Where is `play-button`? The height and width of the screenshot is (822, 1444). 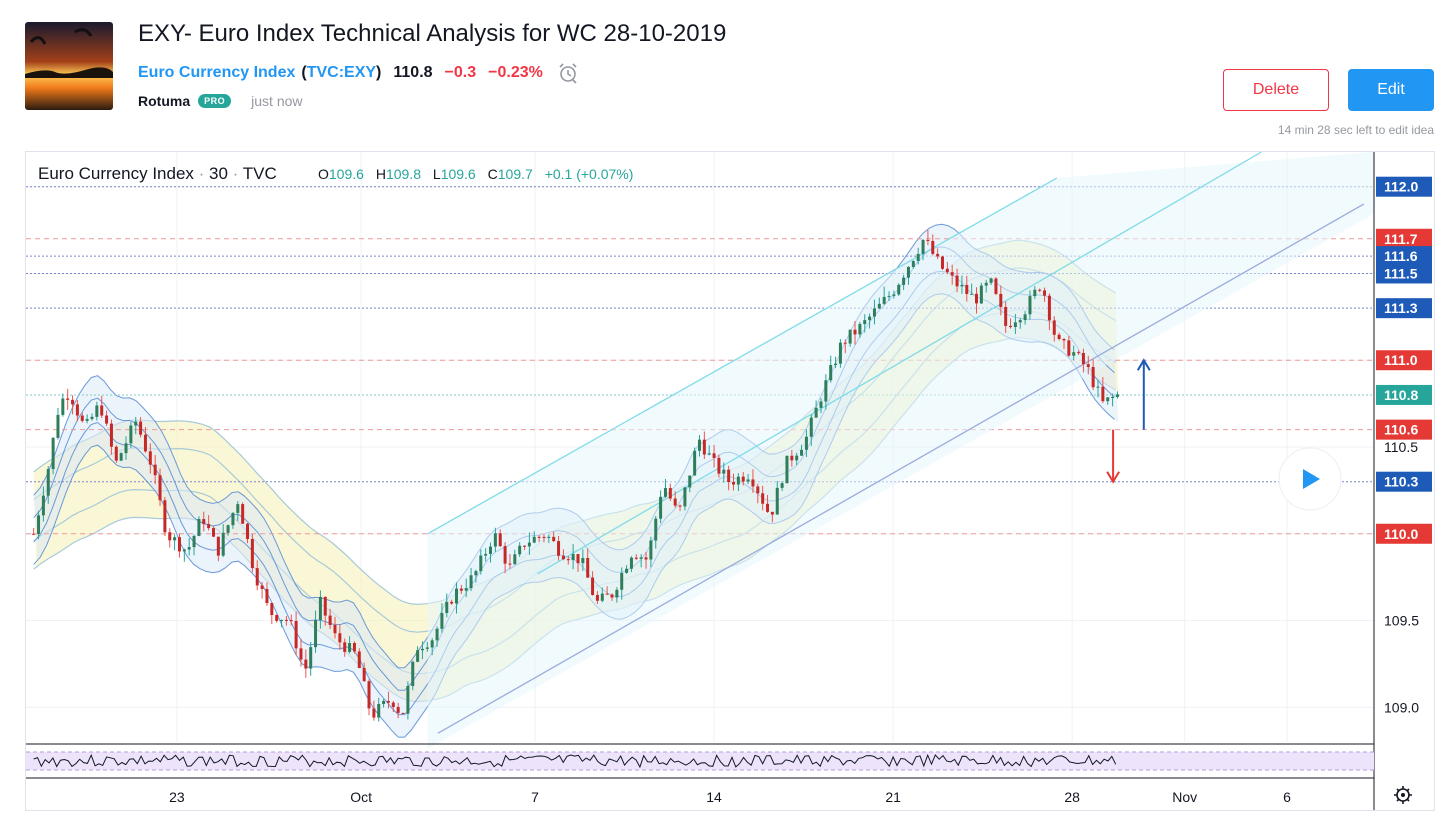
play-button is located at coordinates (1310, 479).